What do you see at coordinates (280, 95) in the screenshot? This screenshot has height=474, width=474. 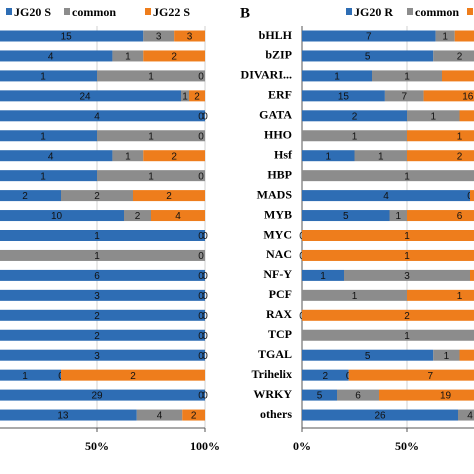 I see `category-label: ERF` at bounding box center [280, 95].